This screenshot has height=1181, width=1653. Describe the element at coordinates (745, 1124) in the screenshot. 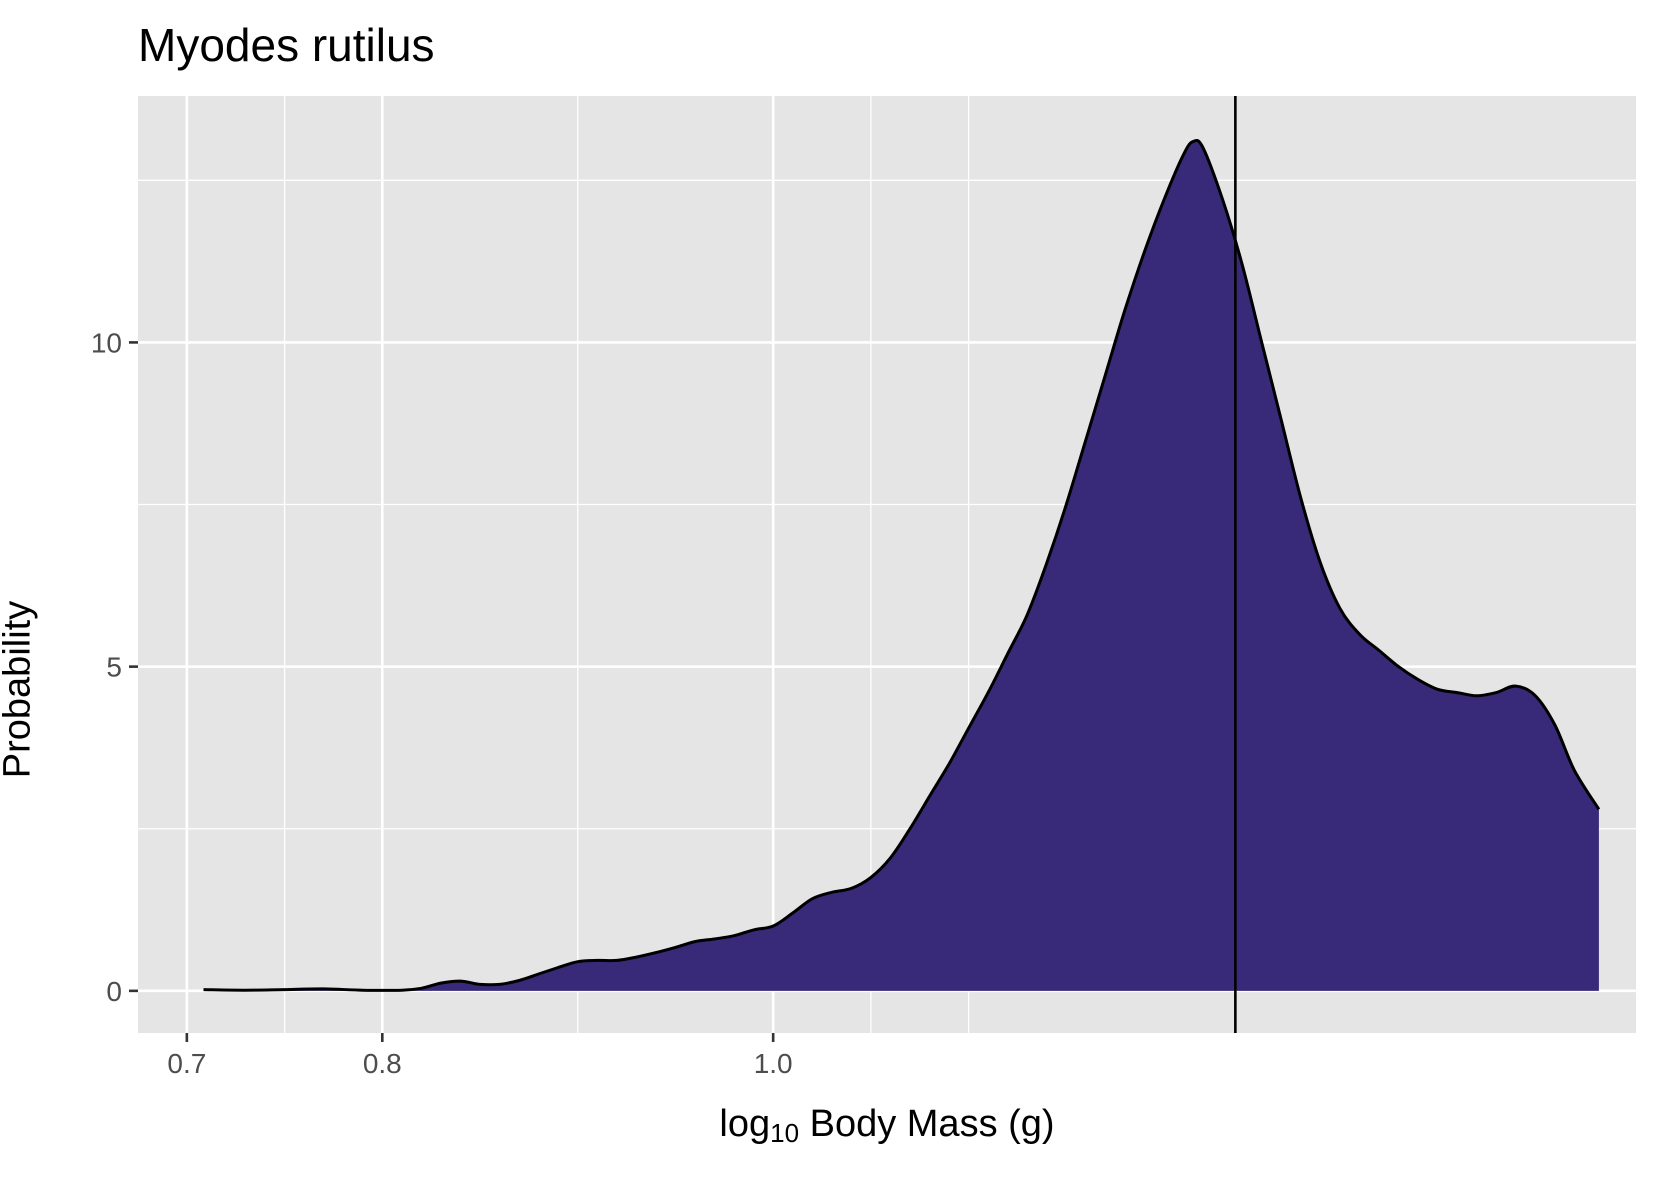

I see `x-axis-label-log: log` at that location.